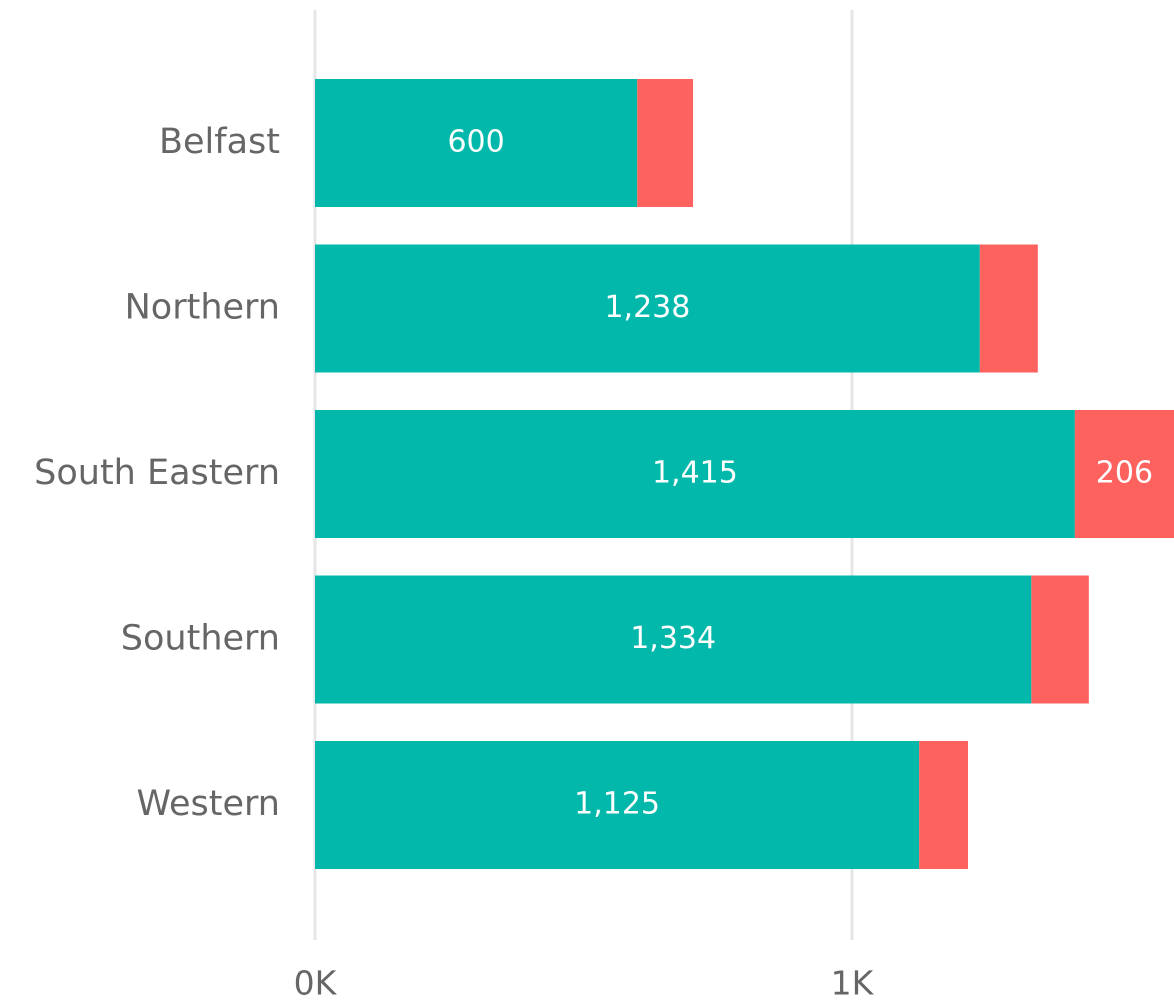  What do you see at coordinates (157, 473) in the screenshot?
I see `y-tick-label: South Eastern` at bounding box center [157, 473].